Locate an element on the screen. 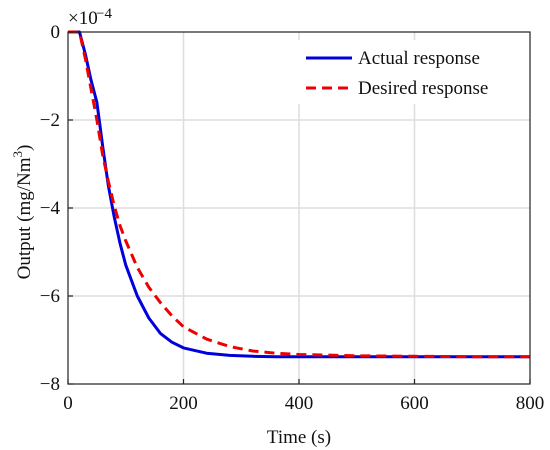 This screenshot has height=450, width=550. legend-label-actual: Actual response is located at coordinates (419, 58).